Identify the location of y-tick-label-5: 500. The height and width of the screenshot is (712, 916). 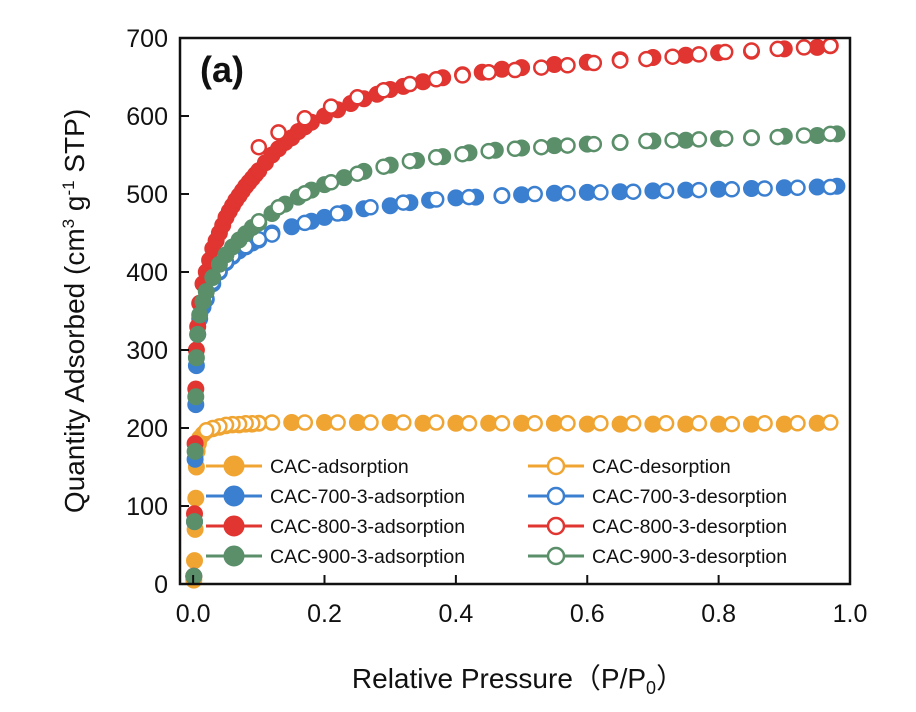
(147, 195).